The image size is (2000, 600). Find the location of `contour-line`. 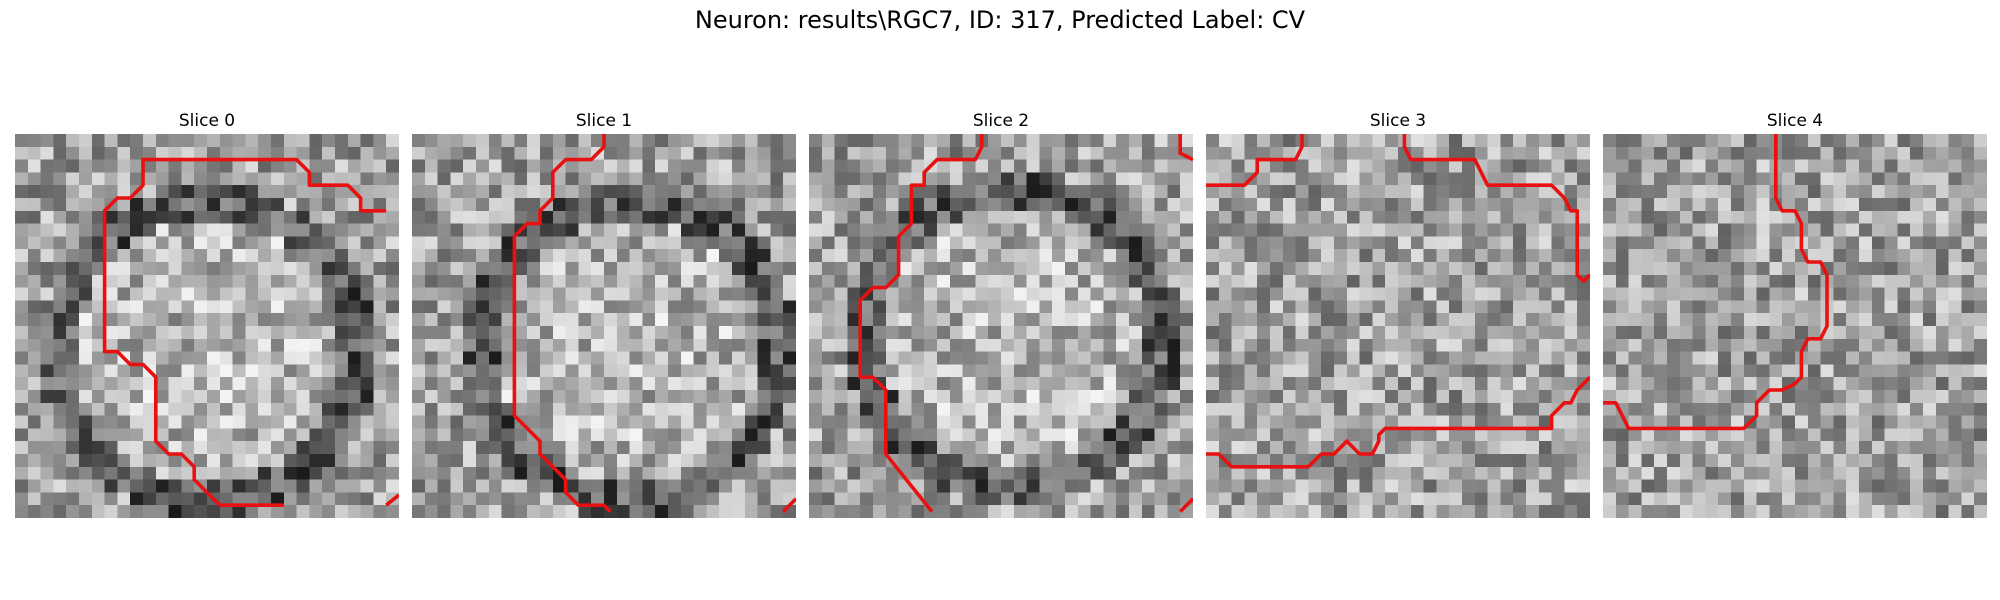

contour-line is located at coordinates (244, 332).